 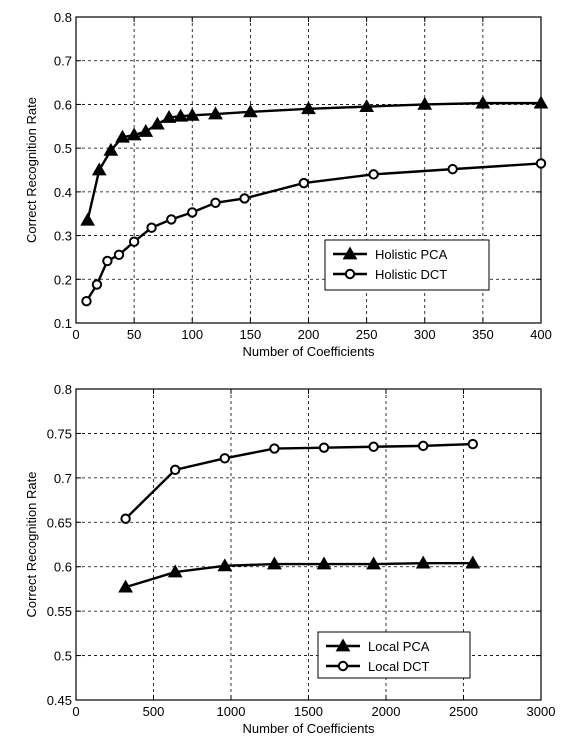 I want to click on x-tick-label: 400, so click(x=541, y=334).